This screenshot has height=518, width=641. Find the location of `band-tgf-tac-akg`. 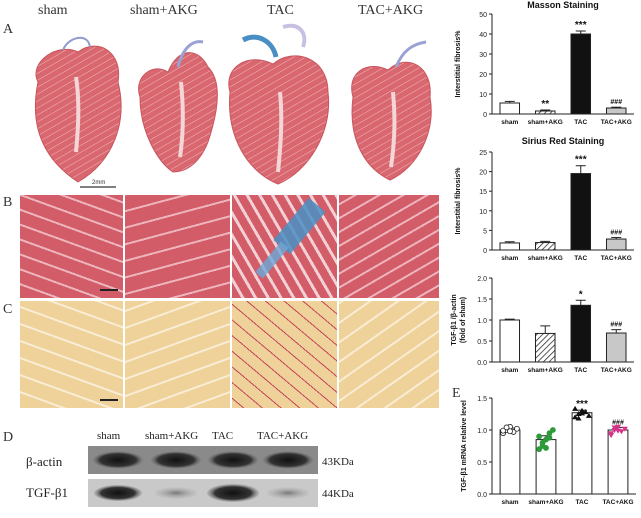

band-tgf-tac-akg is located at coordinates (288, 493).